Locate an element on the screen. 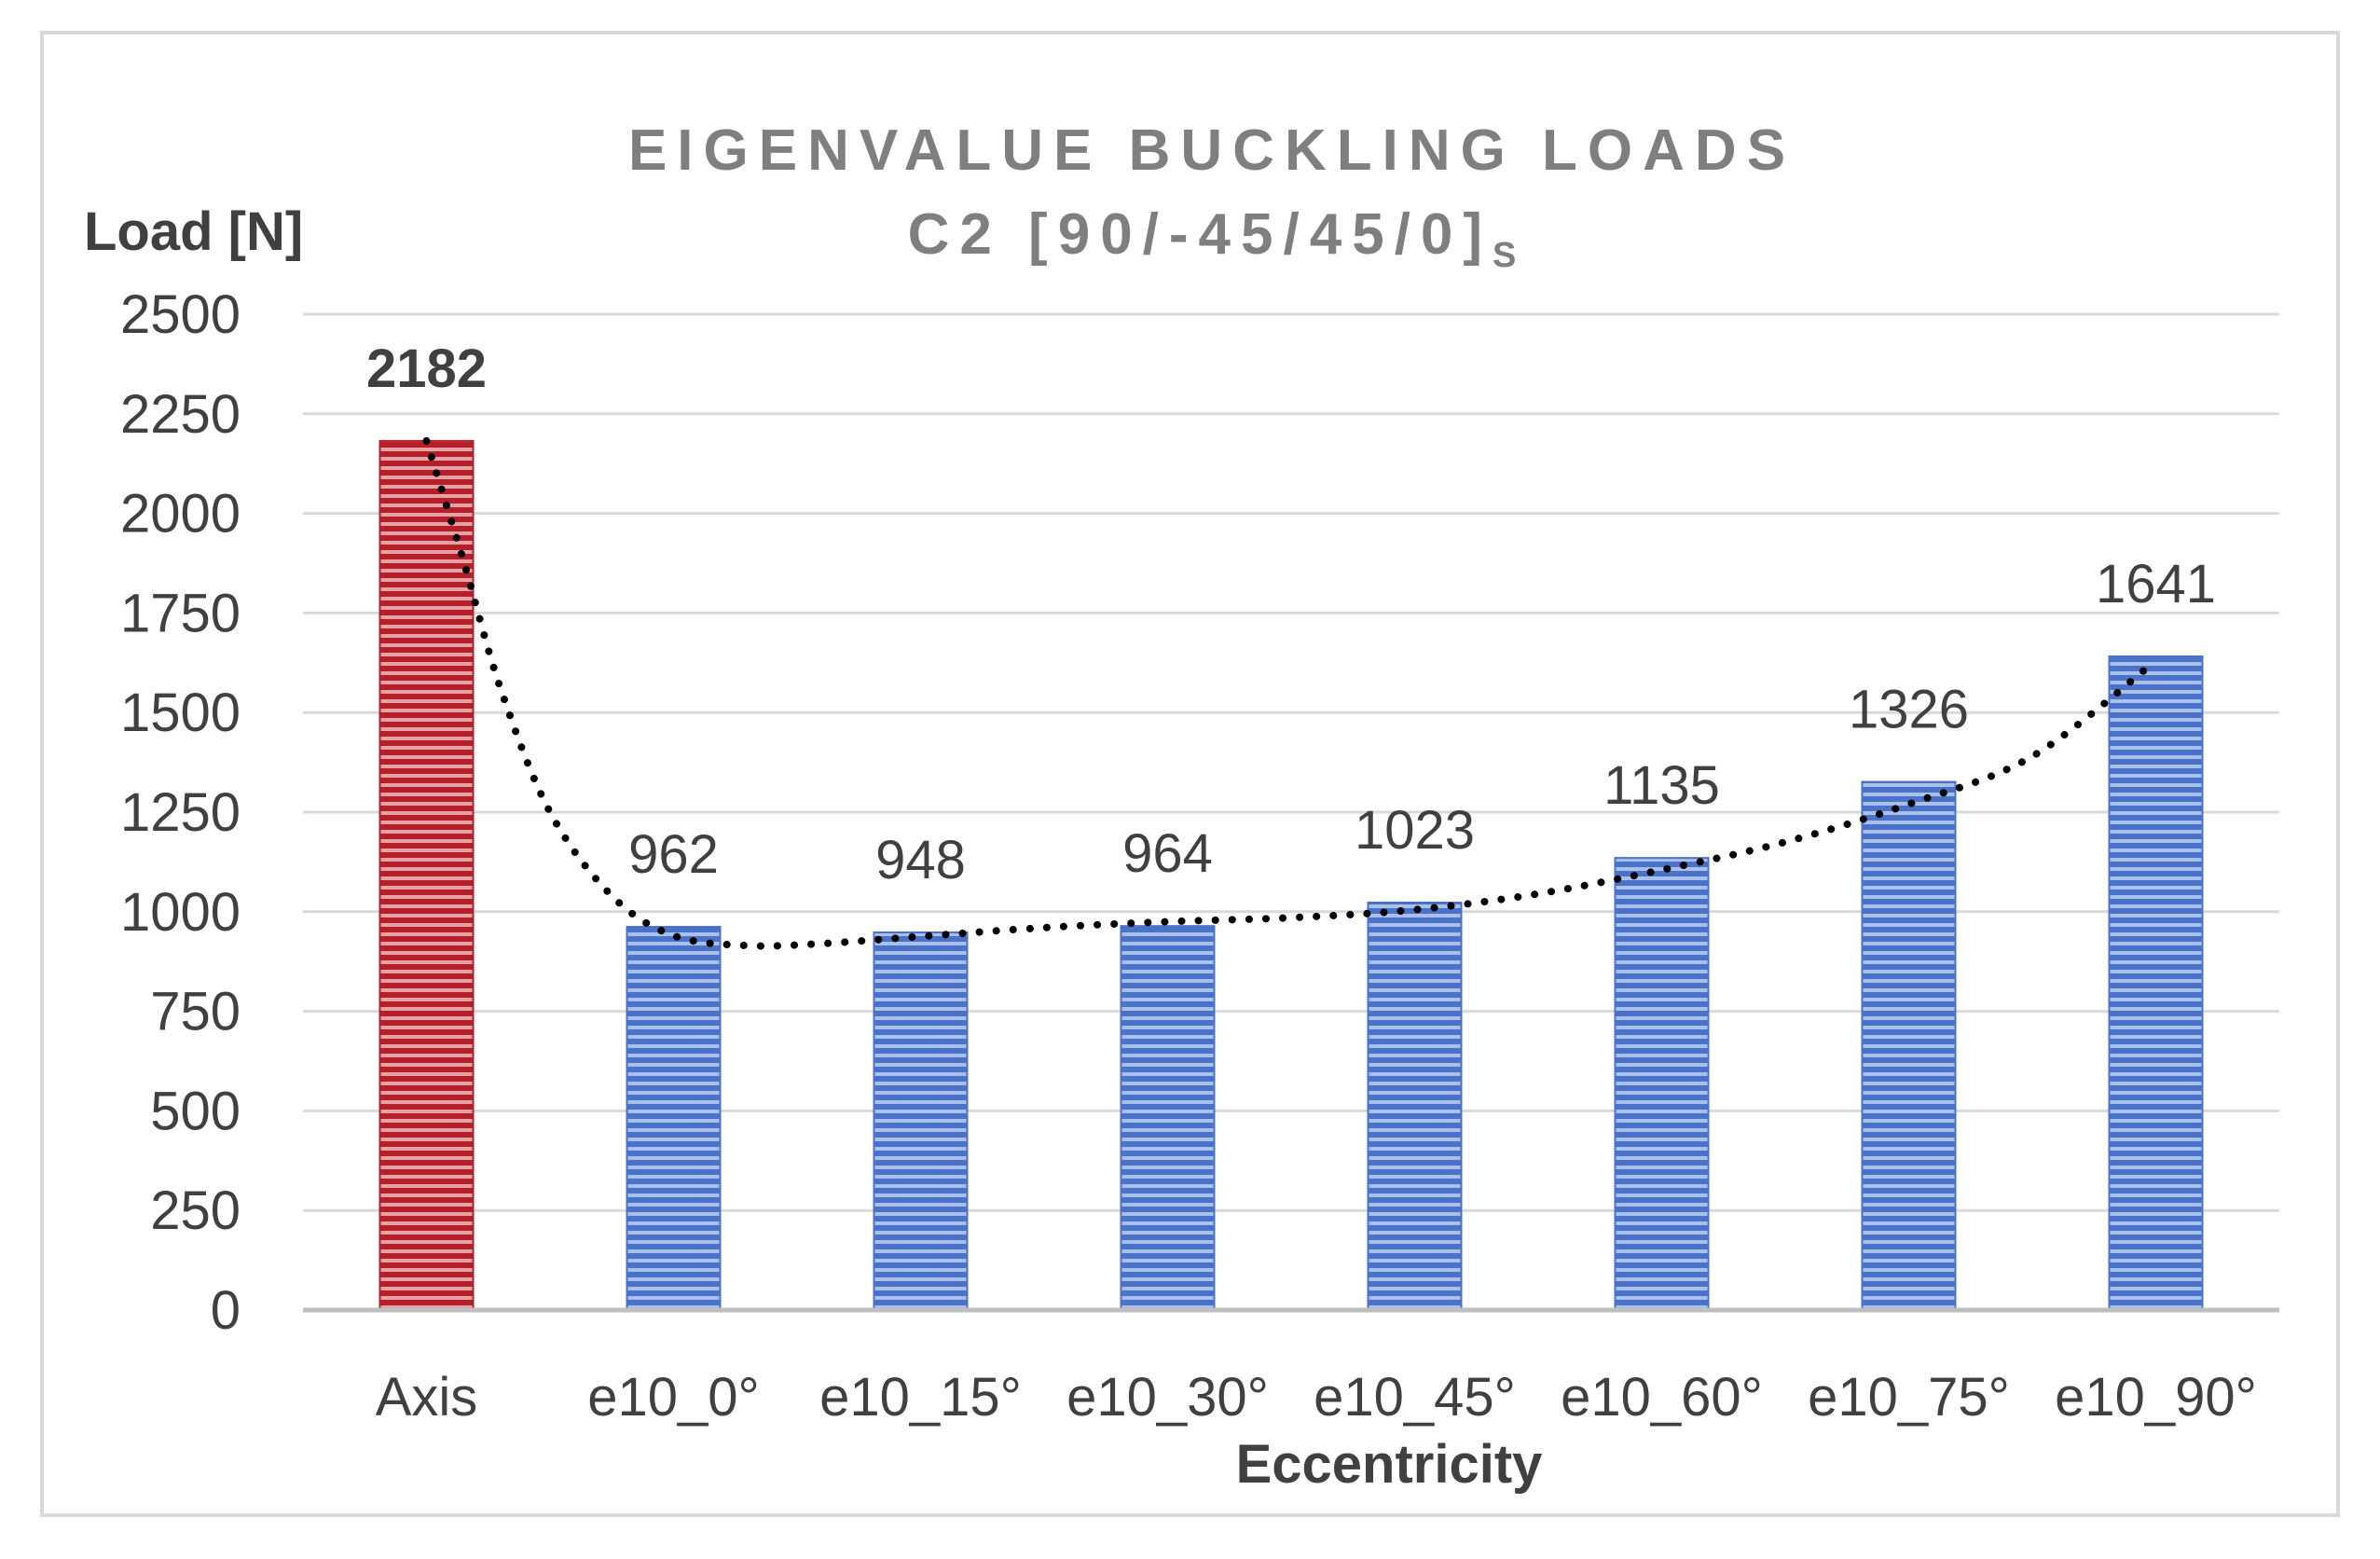  chart-title-line-2: C2 [90/-45/45/0]S is located at coordinates (1212, 238).